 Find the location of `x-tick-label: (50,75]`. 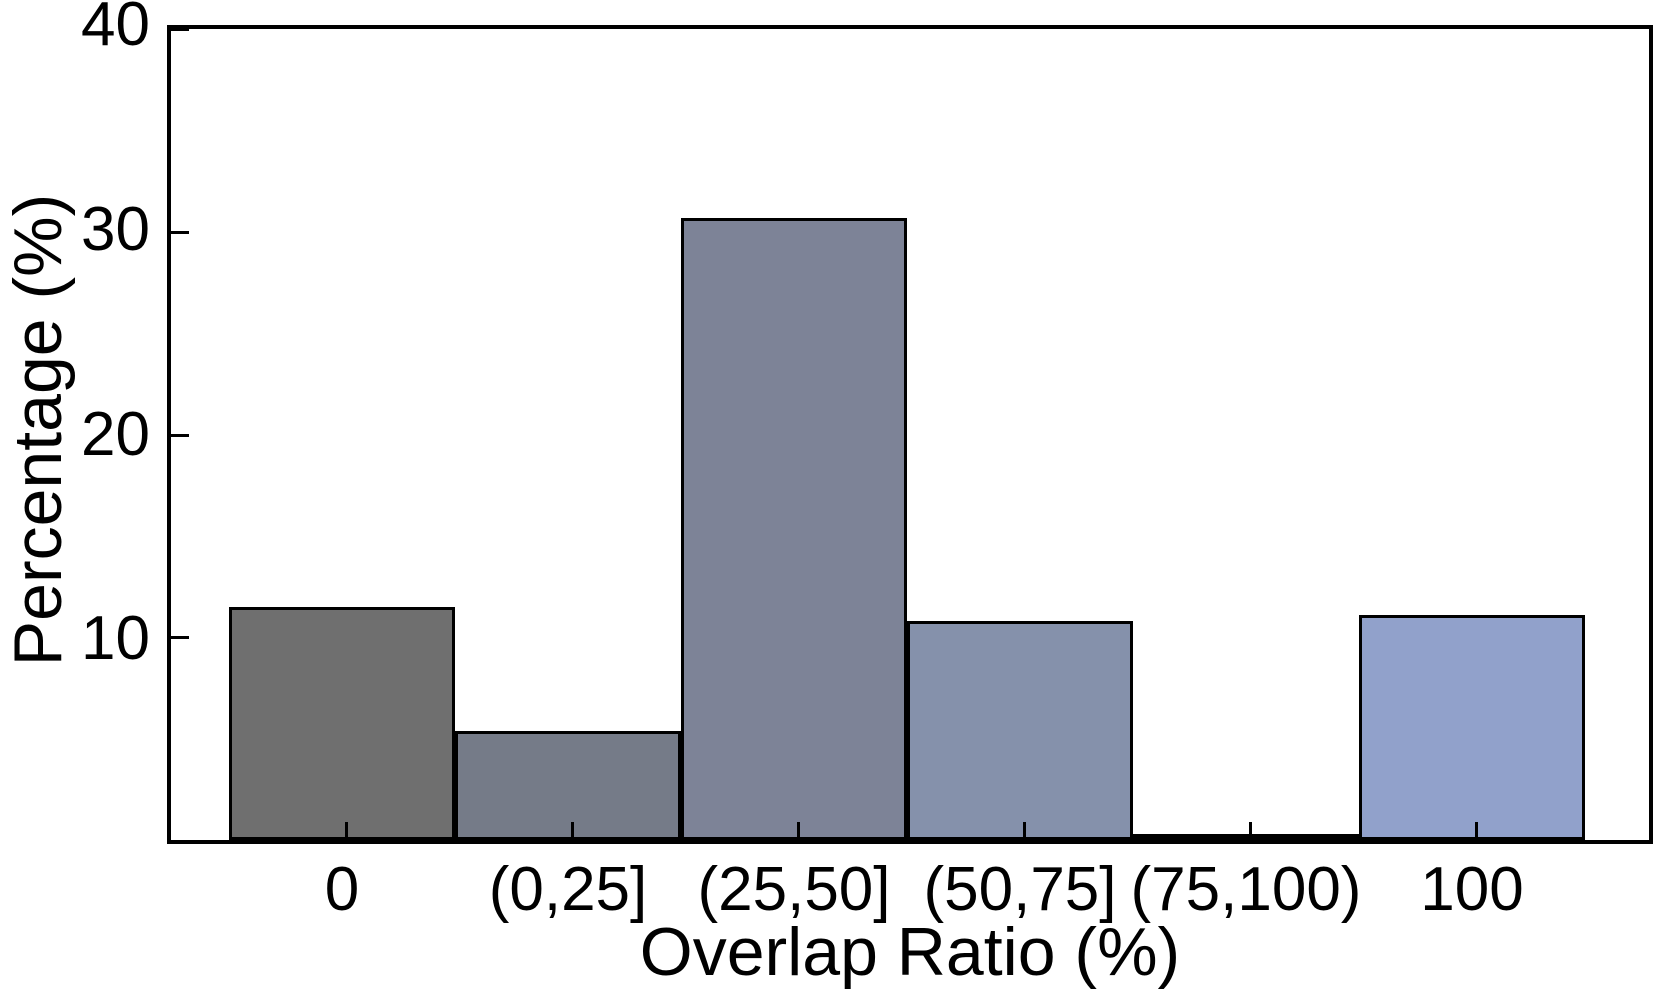

x-tick-label: (50,75] is located at coordinates (1020, 889).